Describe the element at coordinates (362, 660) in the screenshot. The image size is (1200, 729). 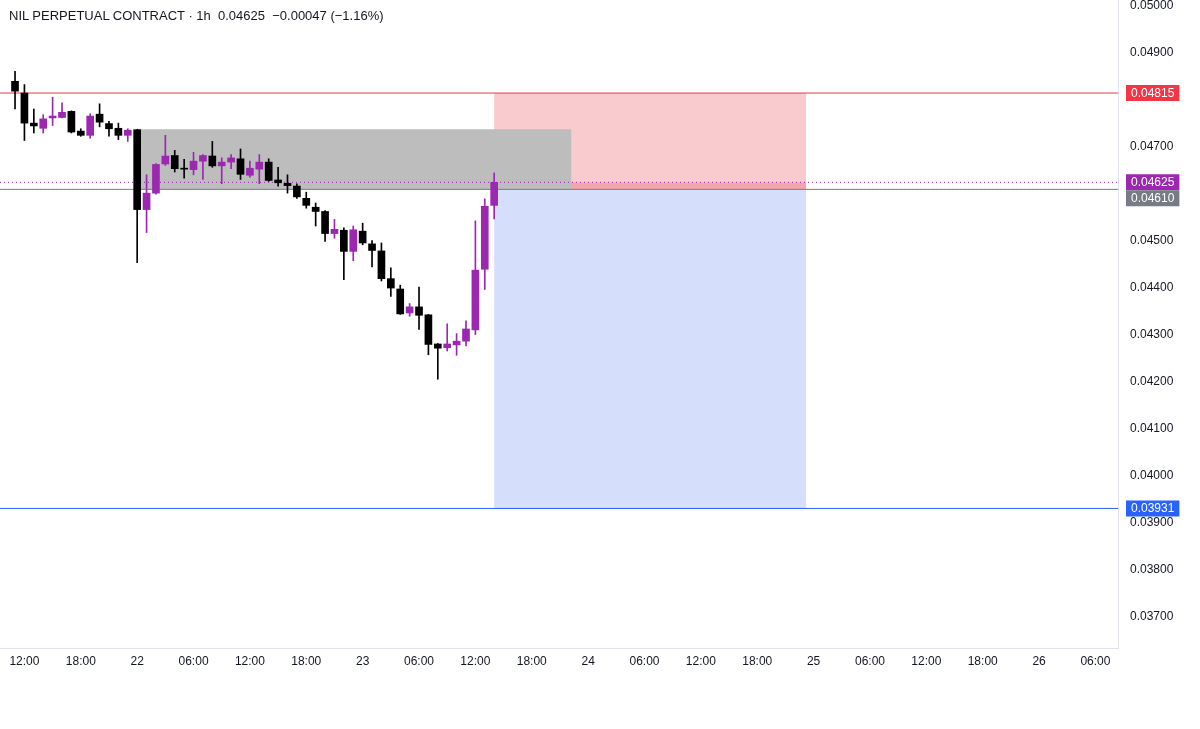
I see `x-tick-label: 23` at that location.